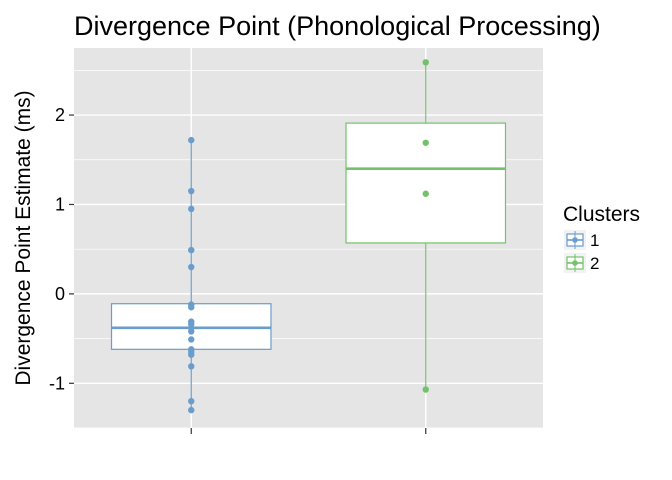  Describe the element at coordinates (581, 240) in the screenshot. I see `legend-item-1: 1` at that location.